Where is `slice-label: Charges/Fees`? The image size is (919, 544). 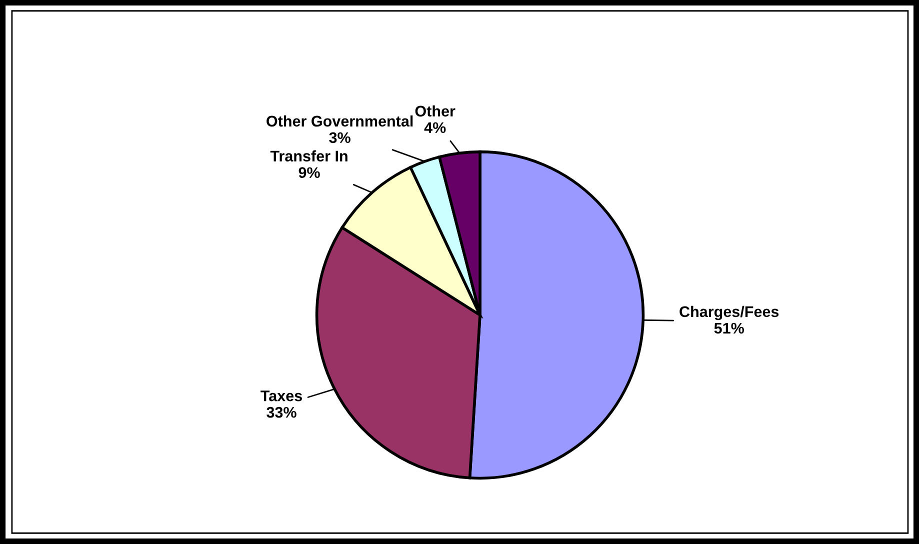
slice-label: Charges/Fees is located at coordinates (729, 313).